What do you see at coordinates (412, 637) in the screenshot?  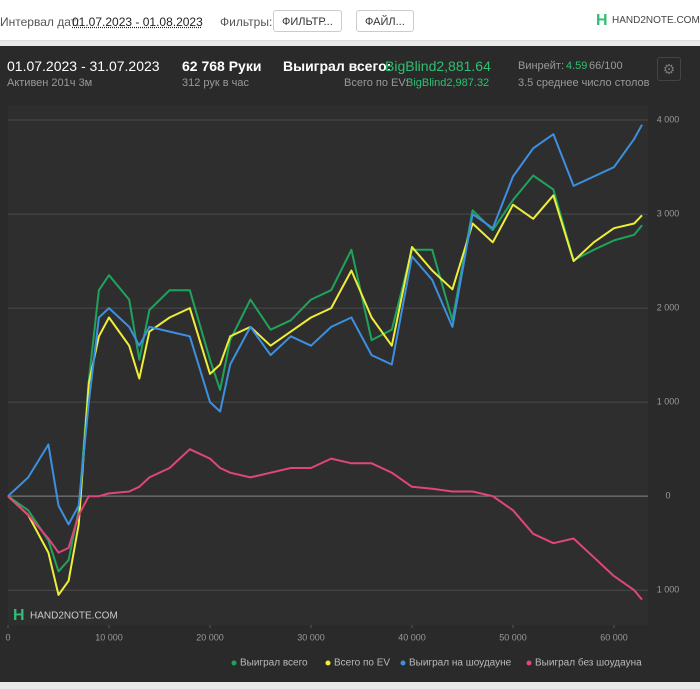 I see `x-tick-label: 40 000` at bounding box center [412, 637].